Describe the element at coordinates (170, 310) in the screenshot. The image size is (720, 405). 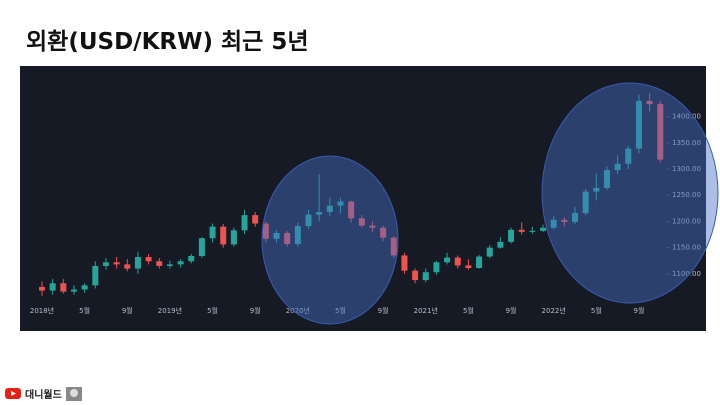
I see `x-tick-label: 2019년` at that location.